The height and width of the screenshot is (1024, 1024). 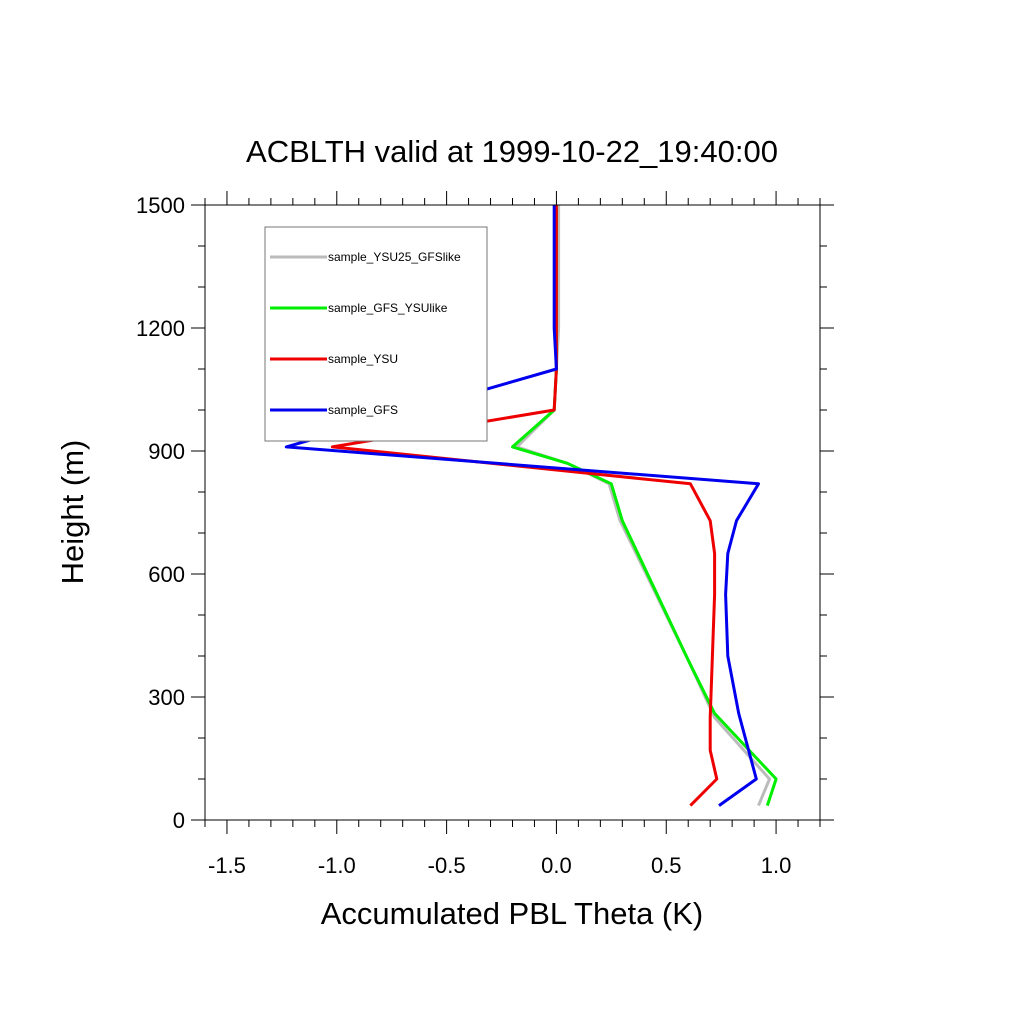 What do you see at coordinates (394, 257) in the screenshot?
I see `legend-label: sample_YSU25_GFSlike` at bounding box center [394, 257].